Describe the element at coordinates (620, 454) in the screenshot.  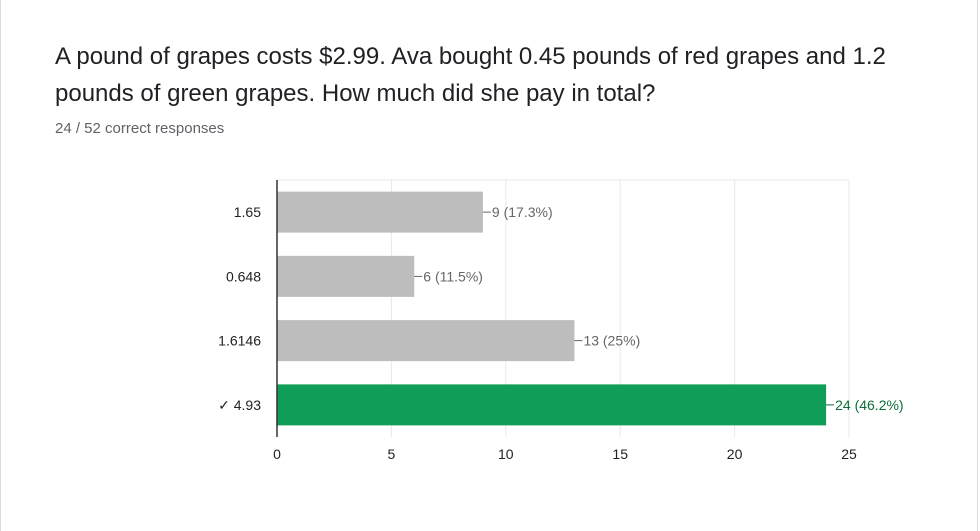
I see `x-tick-label: 15` at that location.